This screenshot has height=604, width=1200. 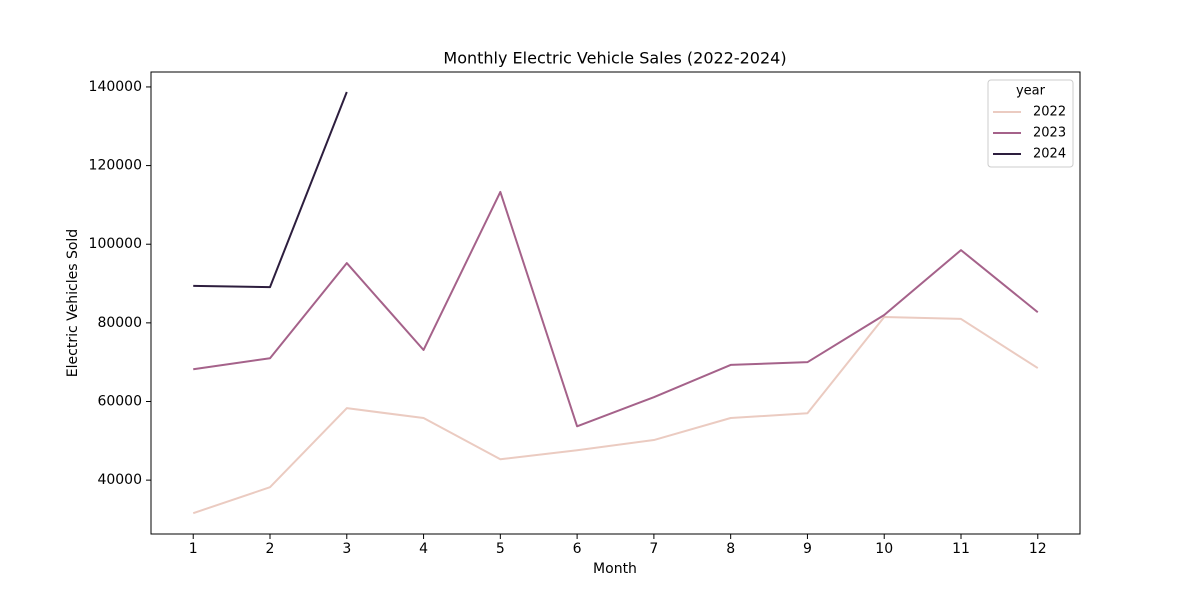 What do you see at coordinates (73, 303) in the screenshot?
I see `y-axis-label: Electric Vehicles Sold` at bounding box center [73, 303].